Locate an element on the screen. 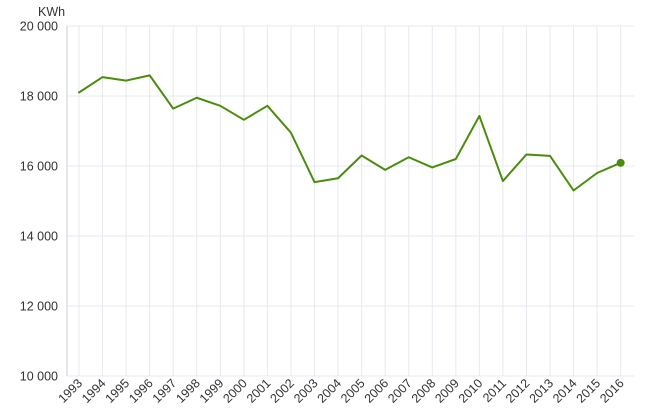  y-axis-unit-label: KWh is located at coordinates (51, 12).